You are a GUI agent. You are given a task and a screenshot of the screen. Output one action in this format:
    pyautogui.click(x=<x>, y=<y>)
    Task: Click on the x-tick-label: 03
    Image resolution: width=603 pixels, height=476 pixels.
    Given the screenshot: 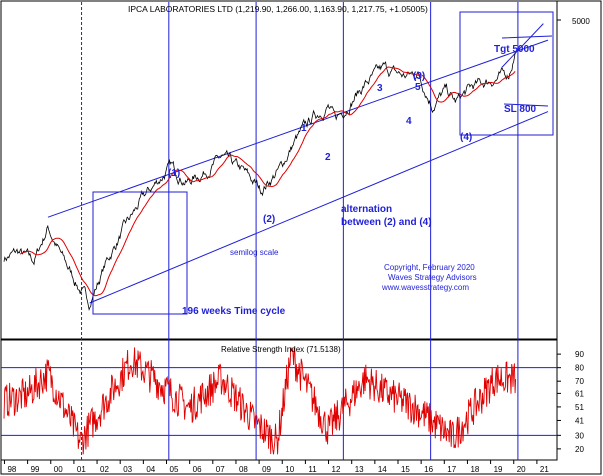 What is the action you would take?
    pyautogui.click(x=127, y=469)
    